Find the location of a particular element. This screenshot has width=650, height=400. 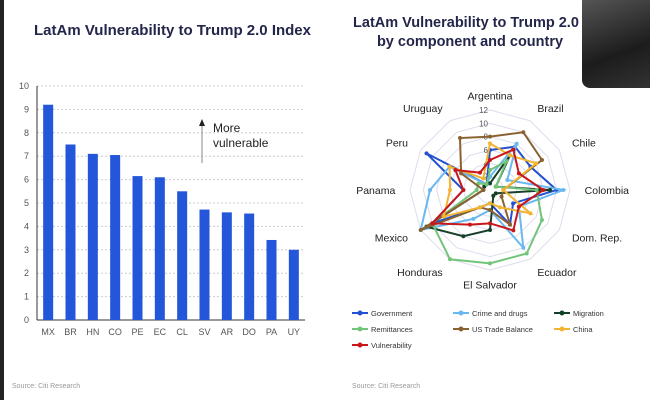

radar-title-line2: by component and country is located at coordinates (470, 42).